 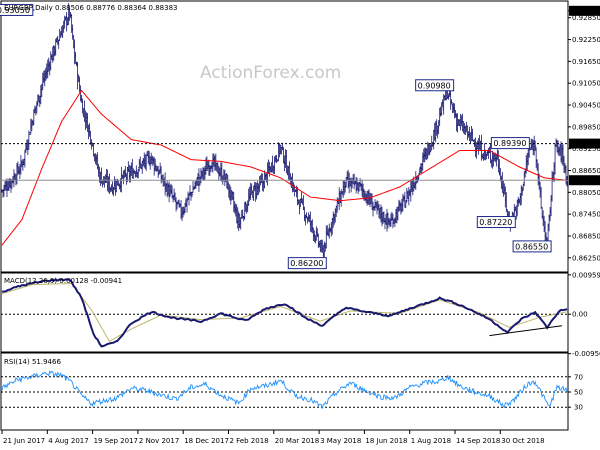 I want to click on rsi-tick-label: 50, so click(x=578, y=393).